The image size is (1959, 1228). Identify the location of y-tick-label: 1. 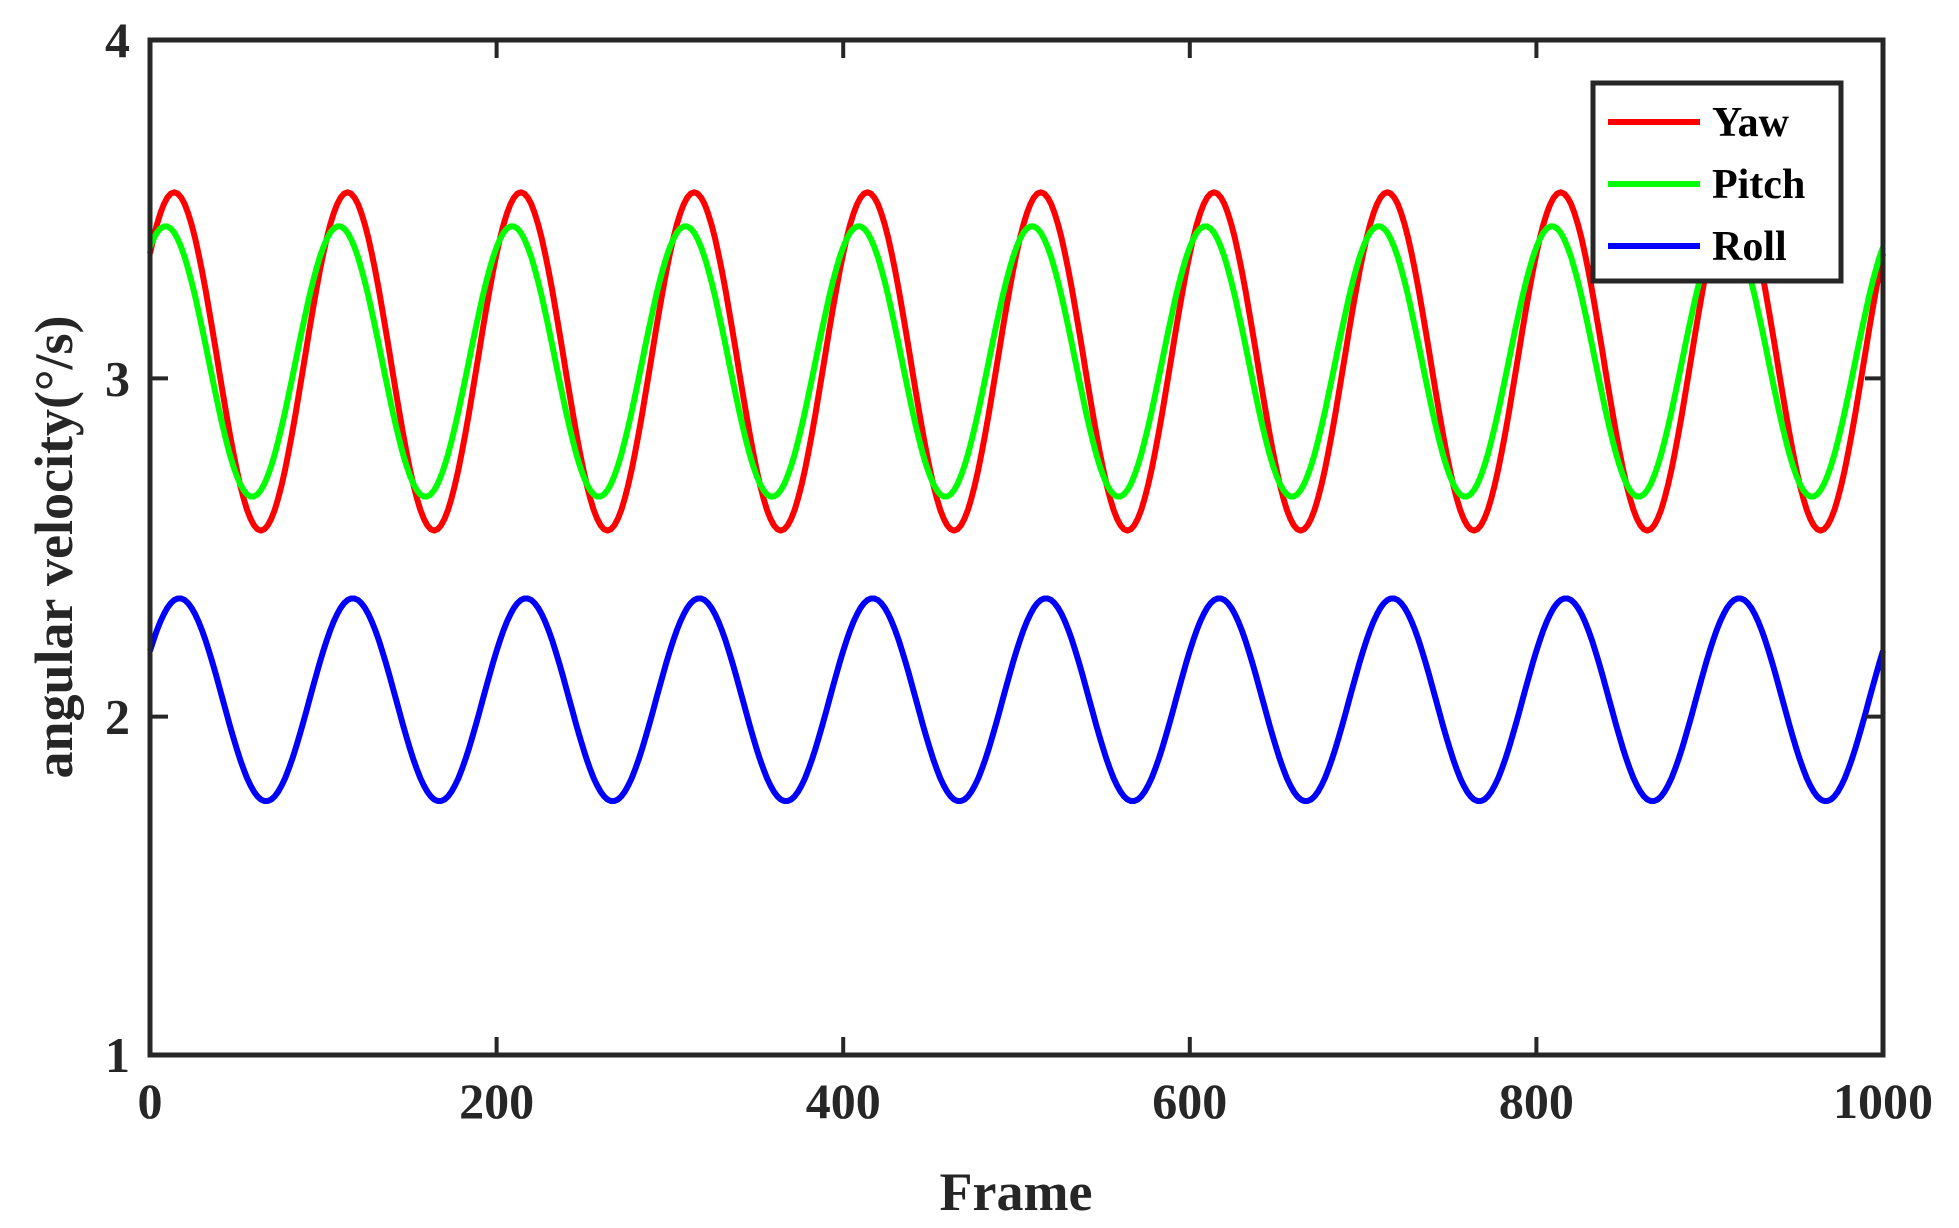
(117, 1055).